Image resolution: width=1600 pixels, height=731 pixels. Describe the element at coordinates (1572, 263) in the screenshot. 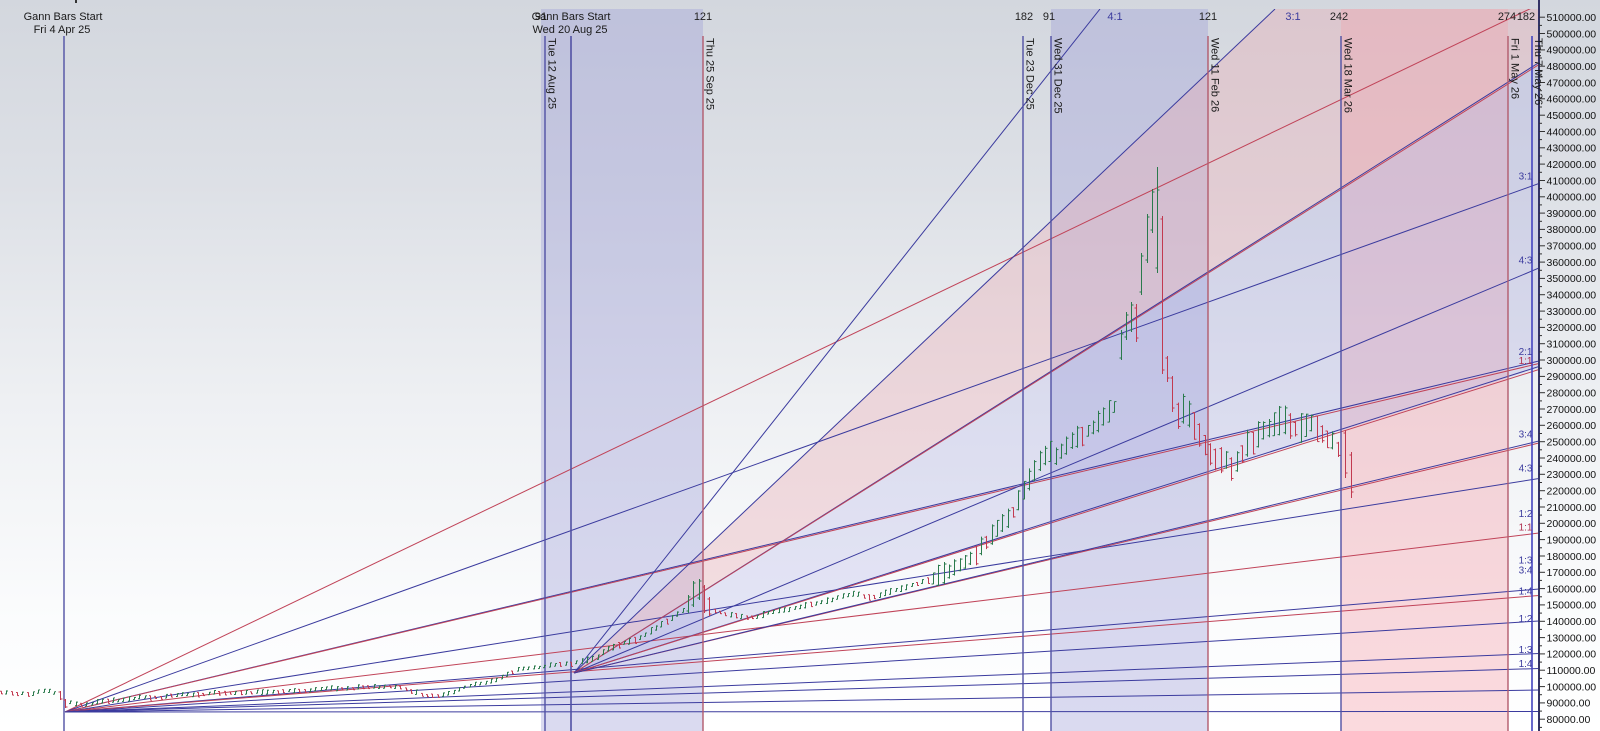

I see `svg-text: 360000.00` at that location.